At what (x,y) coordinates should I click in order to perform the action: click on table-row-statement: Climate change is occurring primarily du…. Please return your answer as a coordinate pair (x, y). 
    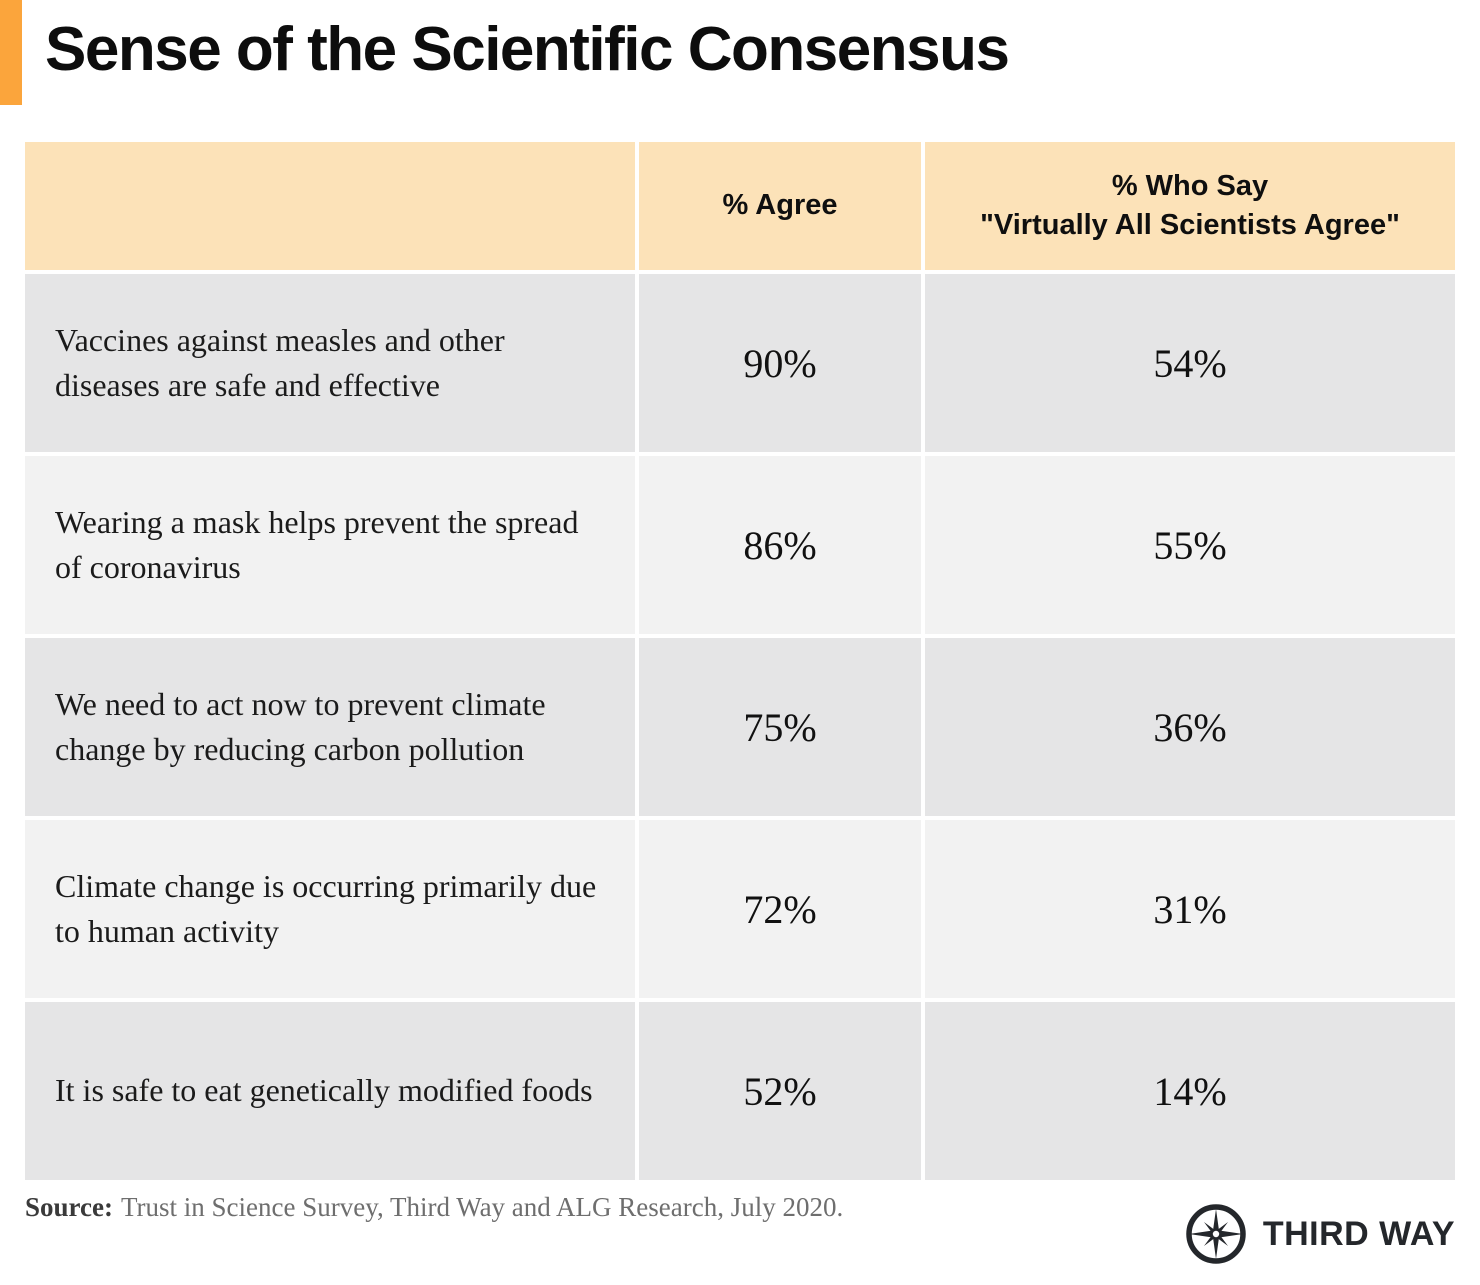
    Looking at the image, I should click on (330, 909).